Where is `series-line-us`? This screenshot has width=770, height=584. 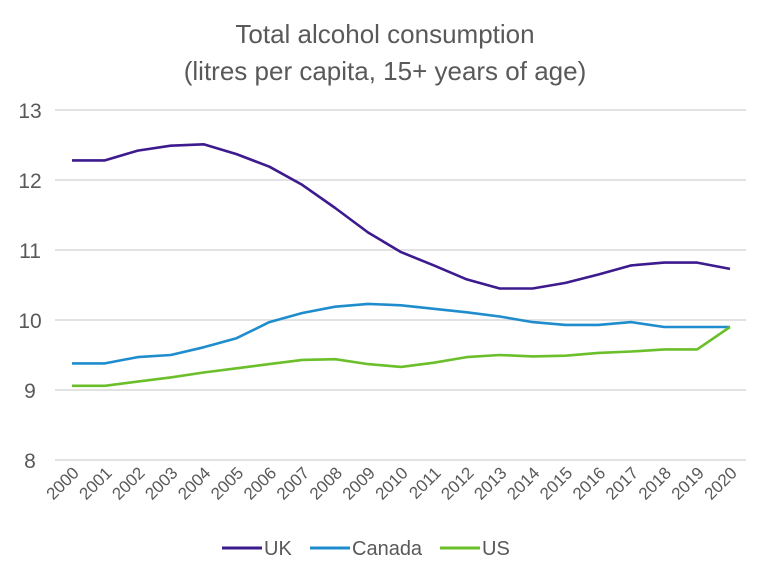
series-line-us is located at coordinates (401, 356).